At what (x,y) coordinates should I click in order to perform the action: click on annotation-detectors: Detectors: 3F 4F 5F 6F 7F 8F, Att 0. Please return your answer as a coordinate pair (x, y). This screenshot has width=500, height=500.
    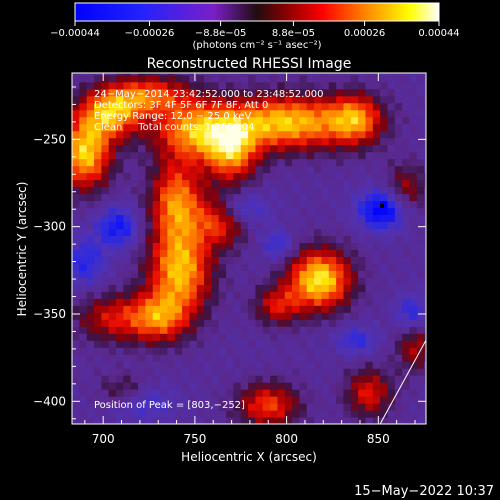
    Looking at the image, I should click on (181, 105).